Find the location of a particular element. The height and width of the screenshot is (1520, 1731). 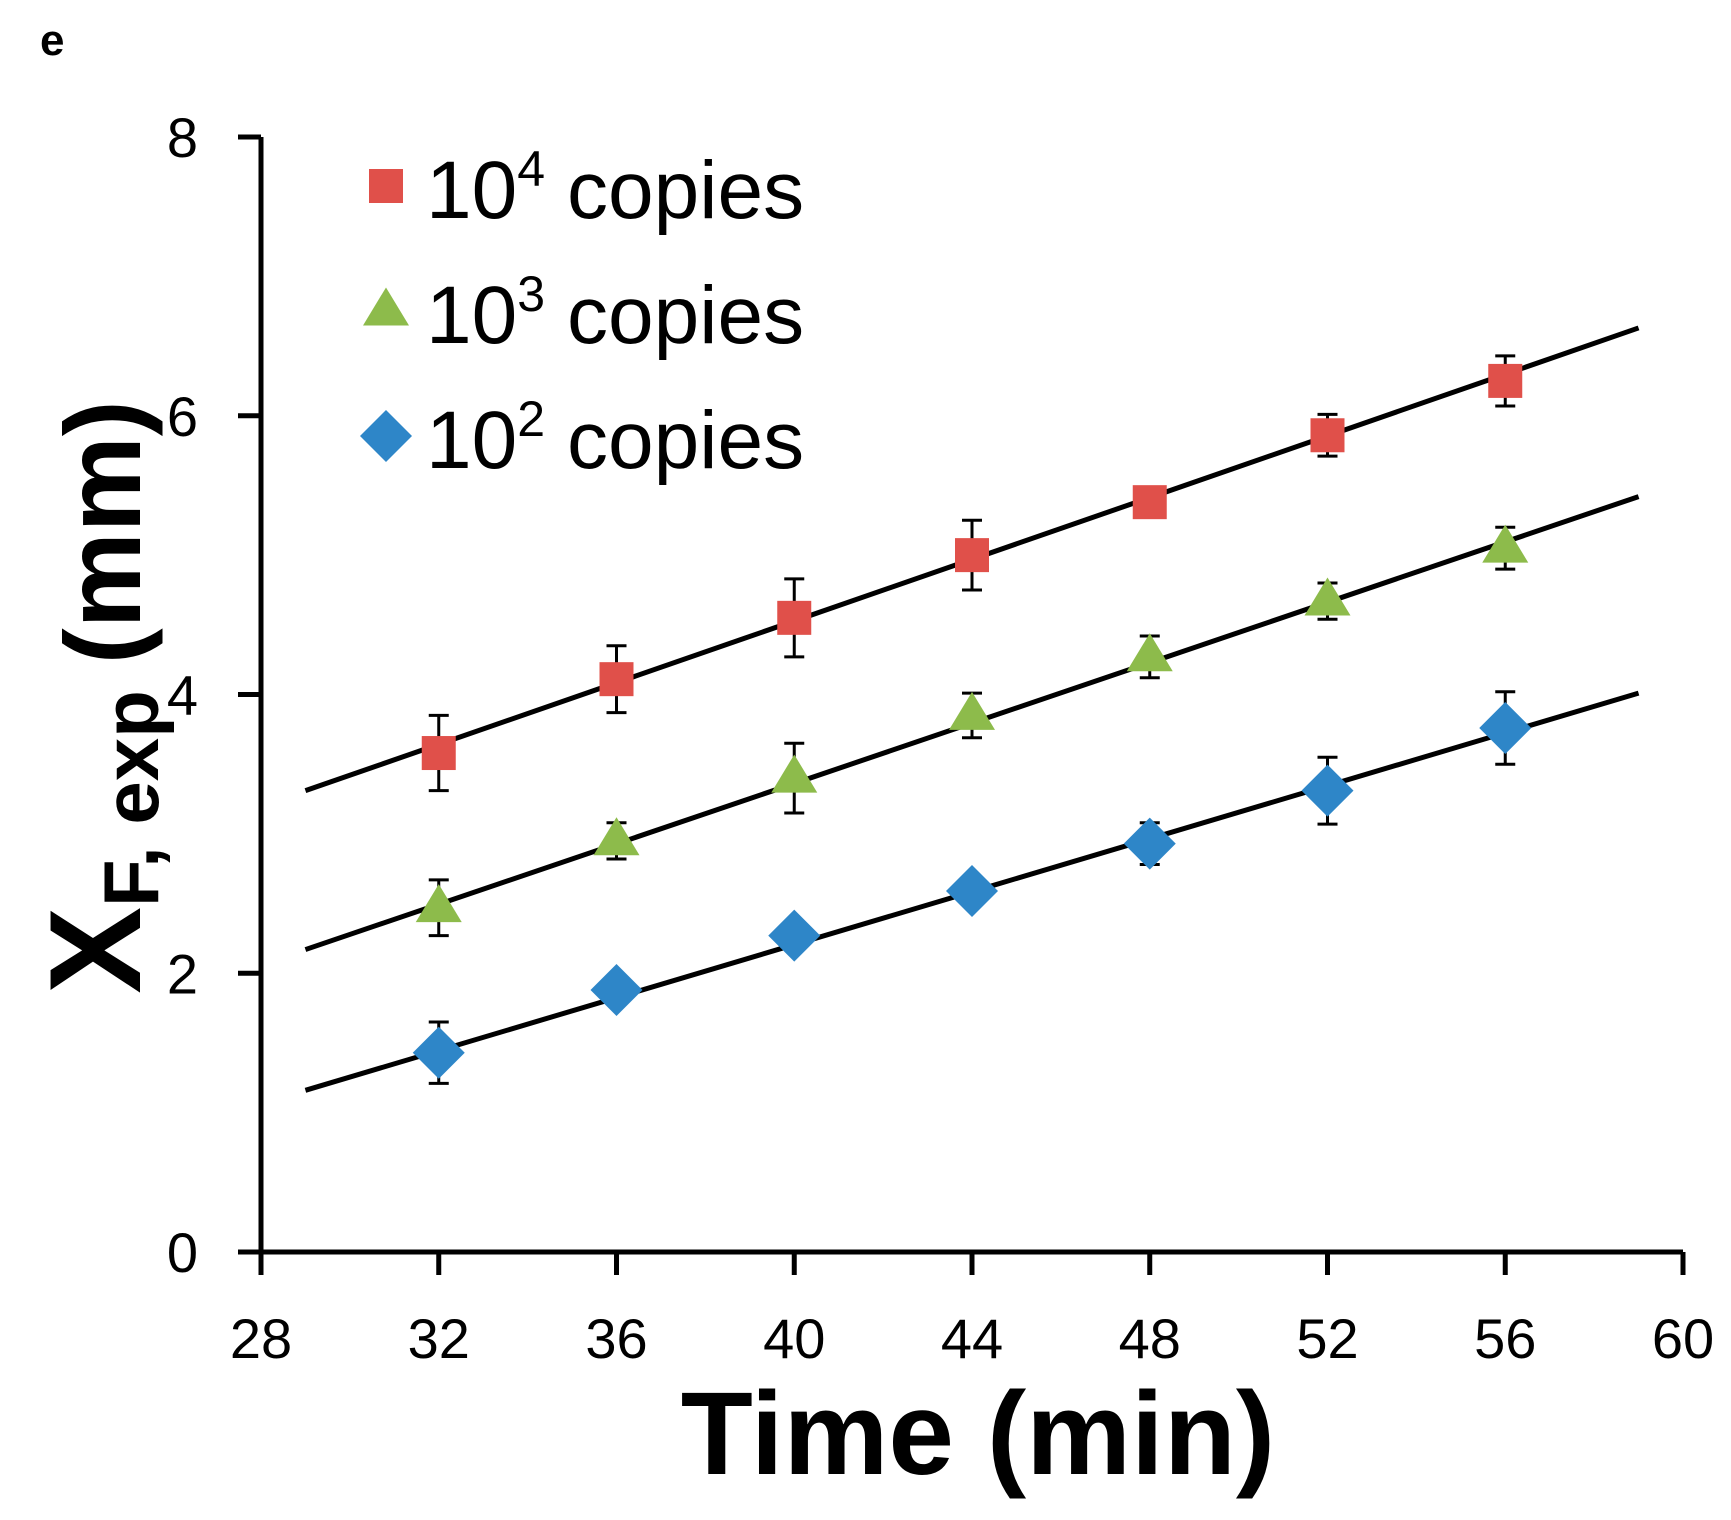

legend-label: 104 copies is located at coordinates (615, 188).